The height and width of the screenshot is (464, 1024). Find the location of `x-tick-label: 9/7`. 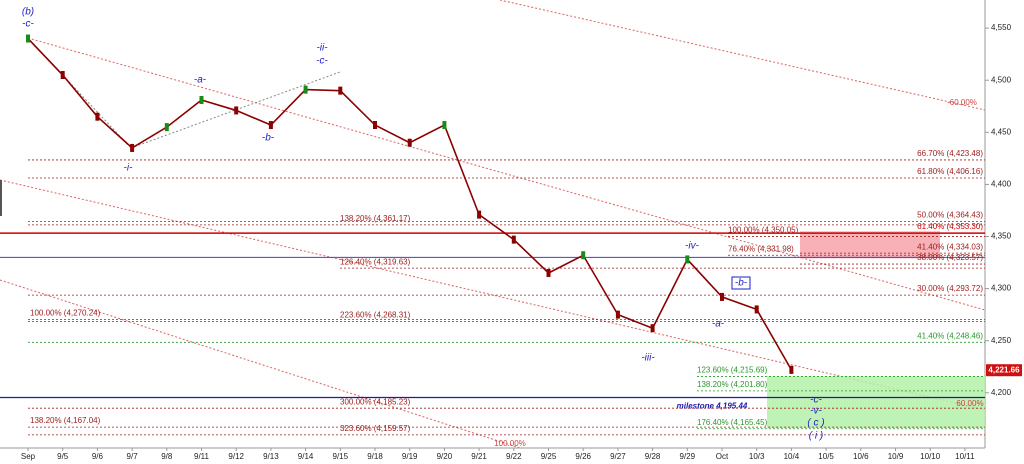

x-tick-label: 9/7 is located at coordinates (133, 456).